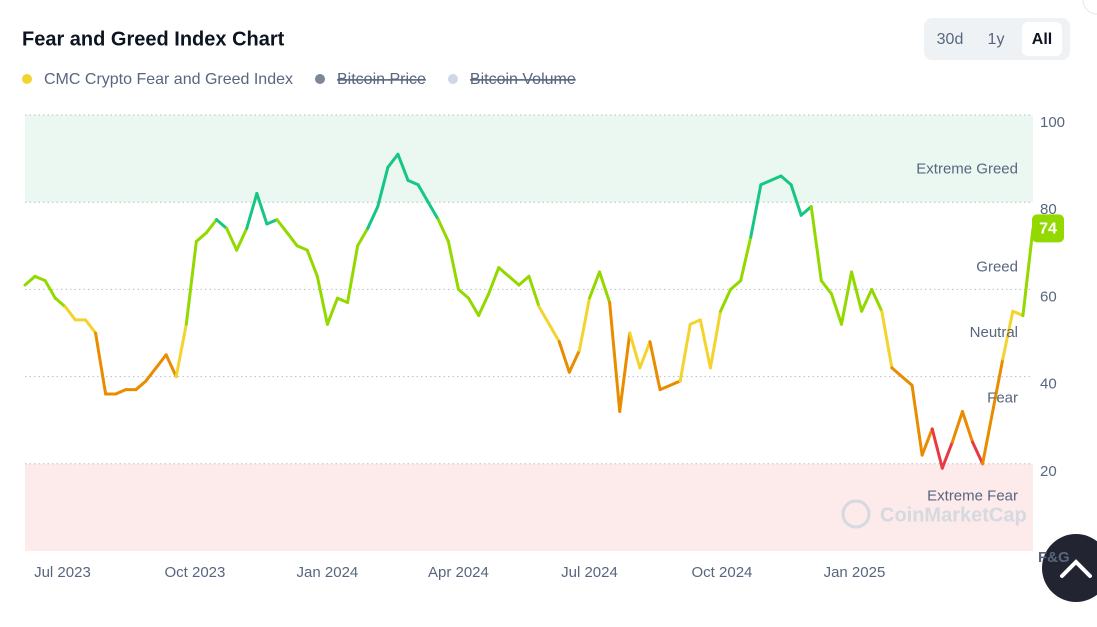  Describe the element at coordinates (967, 168) in the screenshot. I see `zone-label: Extreme Greed` at that location.